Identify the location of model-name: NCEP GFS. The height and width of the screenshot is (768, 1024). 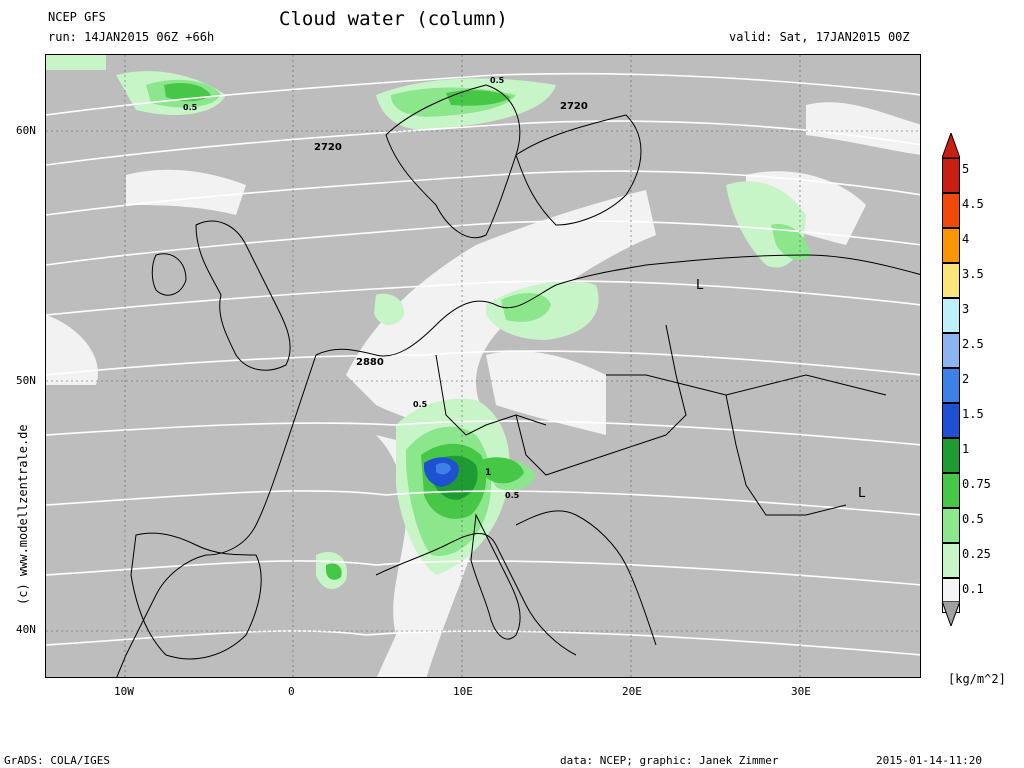
(77, 17).